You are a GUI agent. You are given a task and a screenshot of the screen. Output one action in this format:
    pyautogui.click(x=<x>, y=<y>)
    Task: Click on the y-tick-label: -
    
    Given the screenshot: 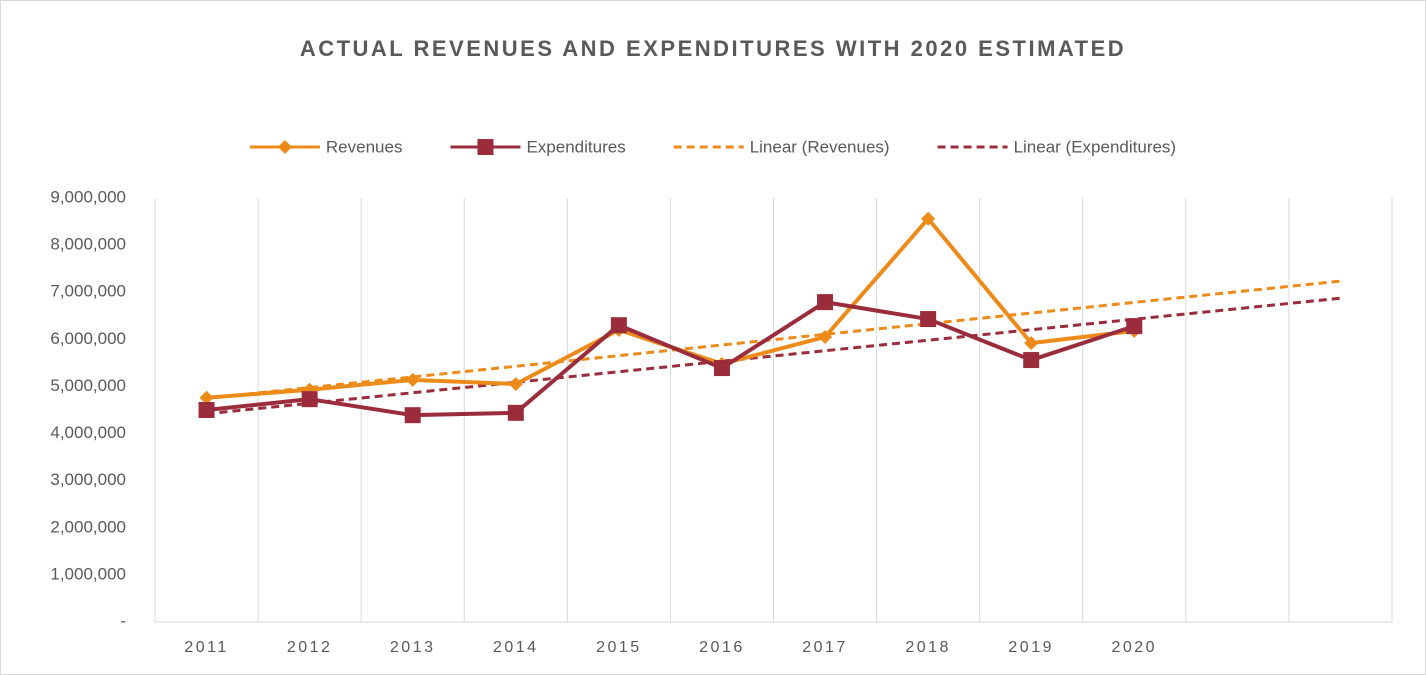 What is the action you would take?
    pyautogui.click(x=123, y=620)
    